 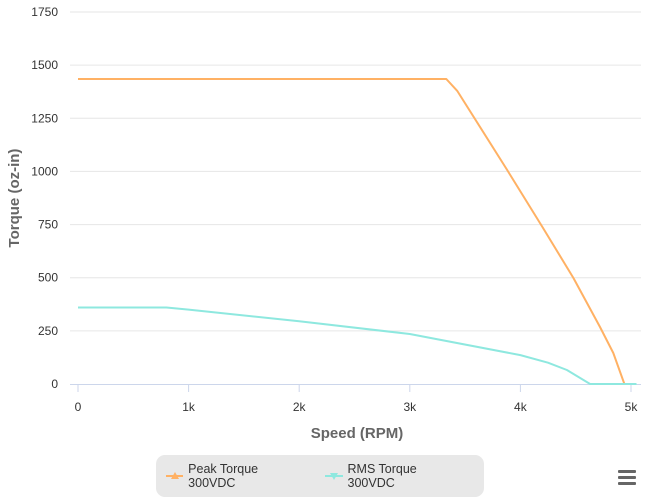 What do you see at coordinates (54, 384) in the screenshot?
I see `y-tick-label: 0` at bounding box center [54, 384].